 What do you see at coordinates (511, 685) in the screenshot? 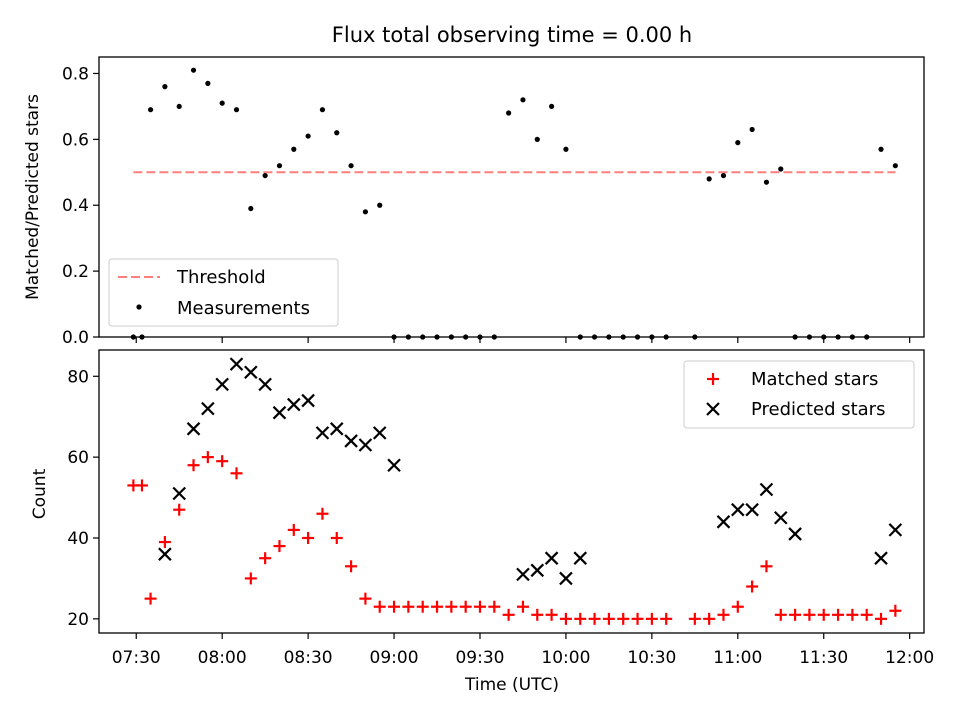
I see `x-axis-label: Time (UTC)` at bounding box center [511, 685].